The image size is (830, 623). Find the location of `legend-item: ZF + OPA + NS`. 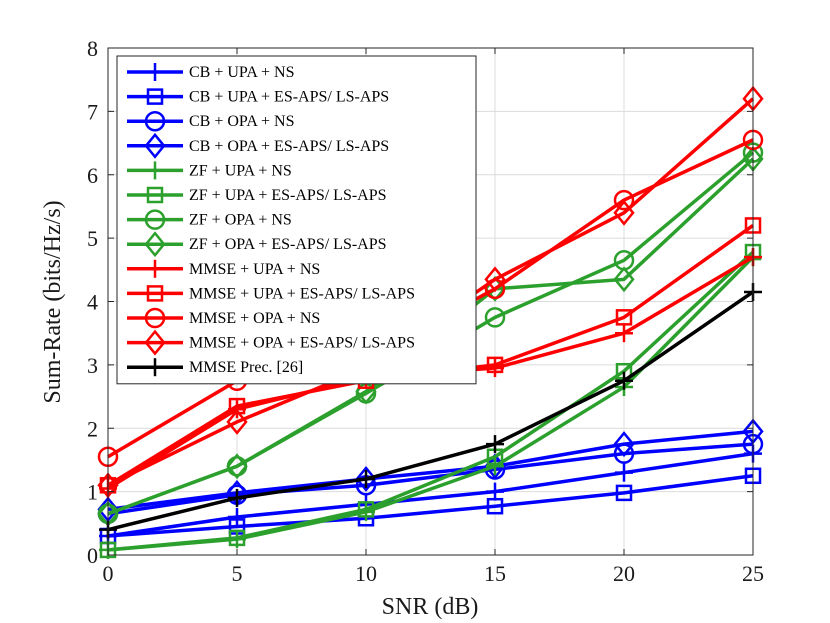

legend-item: ZF + OPA + NS is located at coordinates (209, 219).